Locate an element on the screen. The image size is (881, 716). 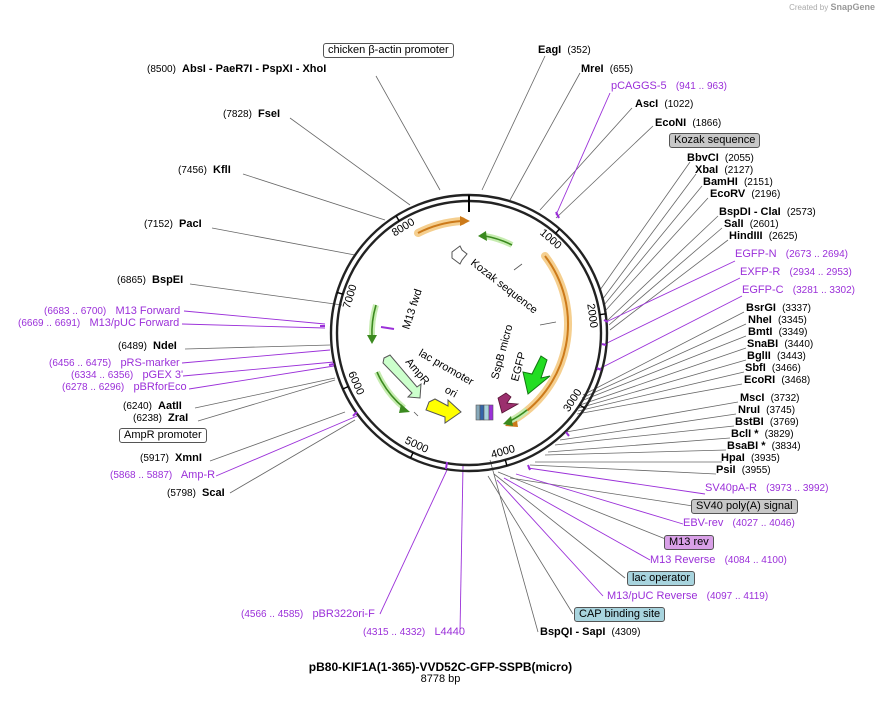
enzyme-label-hindiii: HindIII (2625) is located at coordinates (763, 236).